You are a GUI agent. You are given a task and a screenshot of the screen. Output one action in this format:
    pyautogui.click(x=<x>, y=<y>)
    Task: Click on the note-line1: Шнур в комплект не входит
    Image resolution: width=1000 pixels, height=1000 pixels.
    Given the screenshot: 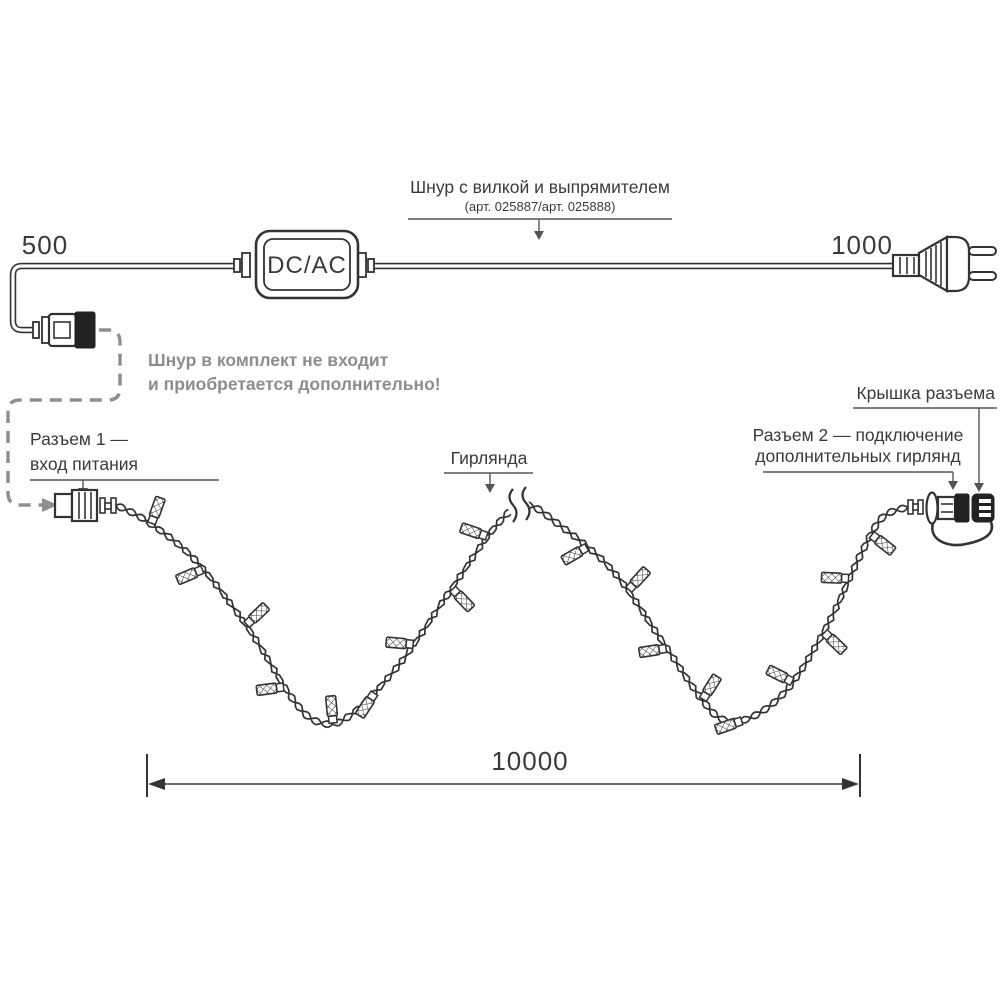 What is the action you would take?
    pyautogui.click(x=268, y=360)
    